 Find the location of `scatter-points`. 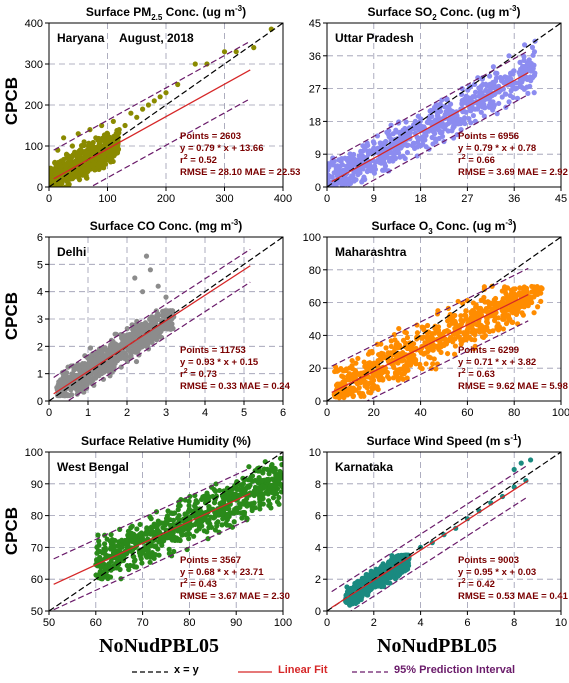

scatter-points is located at coordinates (438, 342).